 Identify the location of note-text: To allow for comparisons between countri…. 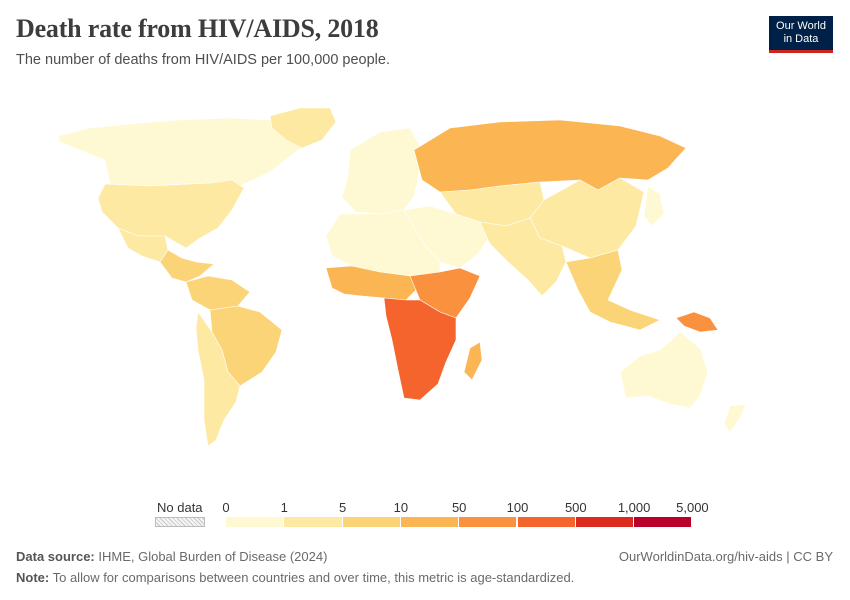
(313, 577).